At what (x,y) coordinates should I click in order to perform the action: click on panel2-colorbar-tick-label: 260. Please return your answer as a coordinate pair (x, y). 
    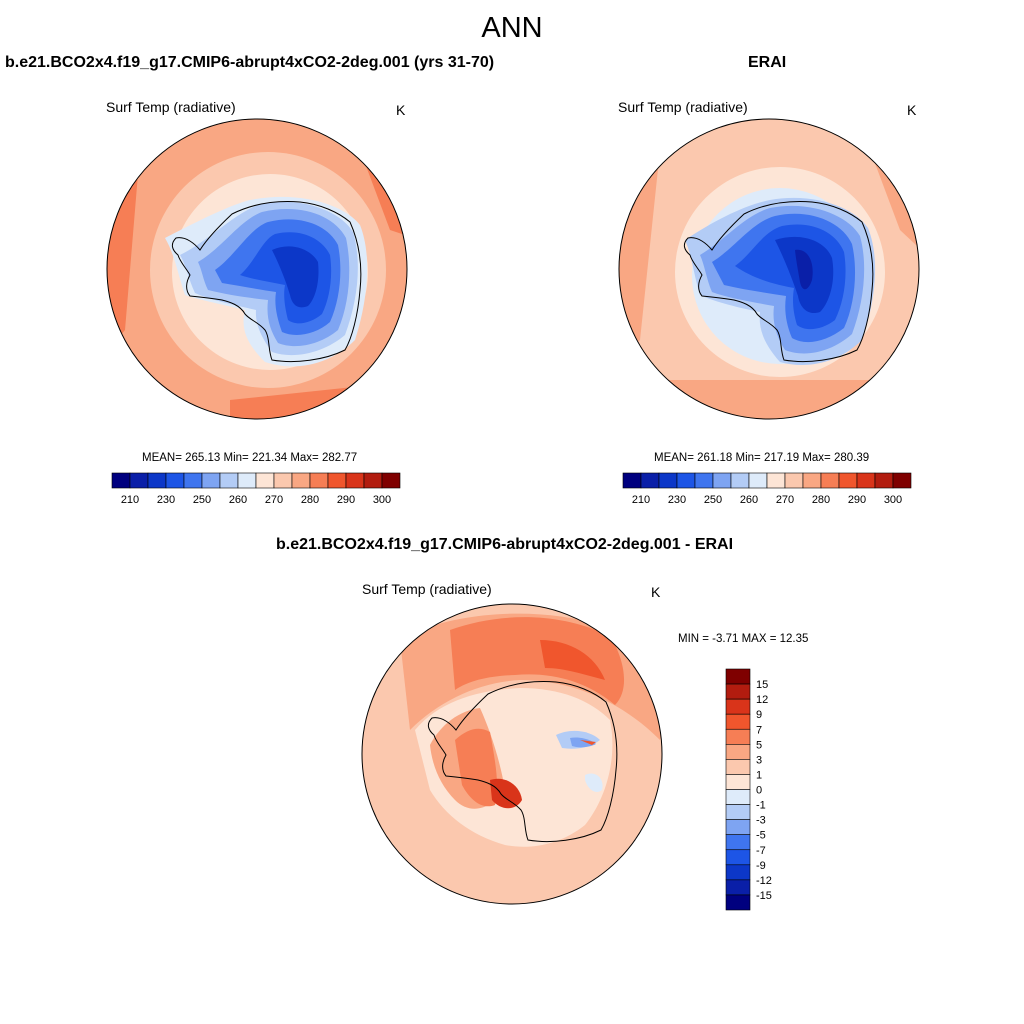
    Looking at the image, I should click on (749, 500).